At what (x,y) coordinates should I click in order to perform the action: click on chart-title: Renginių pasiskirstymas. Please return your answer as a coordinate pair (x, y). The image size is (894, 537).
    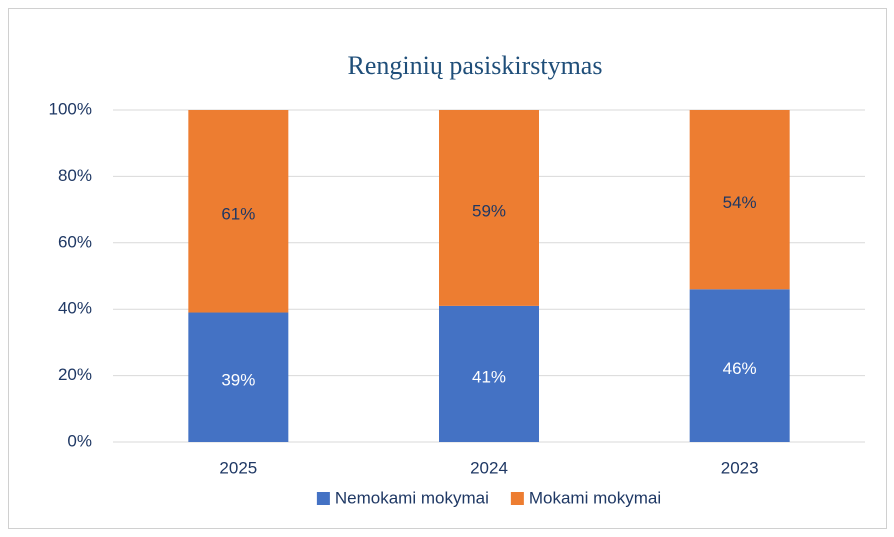
    Looking at the image, I should click on (475, 65).